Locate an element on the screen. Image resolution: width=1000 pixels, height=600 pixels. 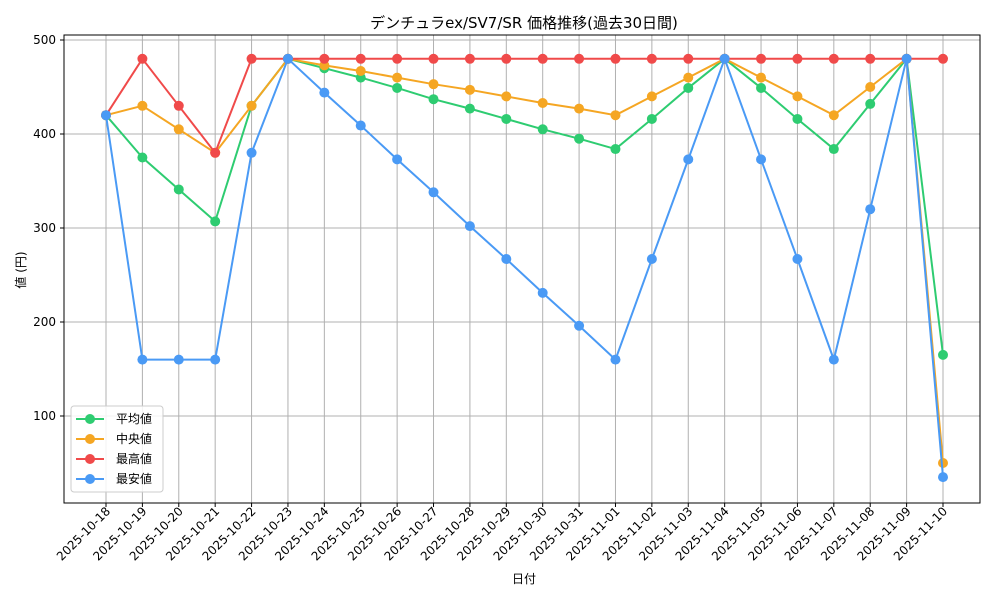
y-axis-ticks: 100 200 300 400 500 is located at coordinates (48, 228).